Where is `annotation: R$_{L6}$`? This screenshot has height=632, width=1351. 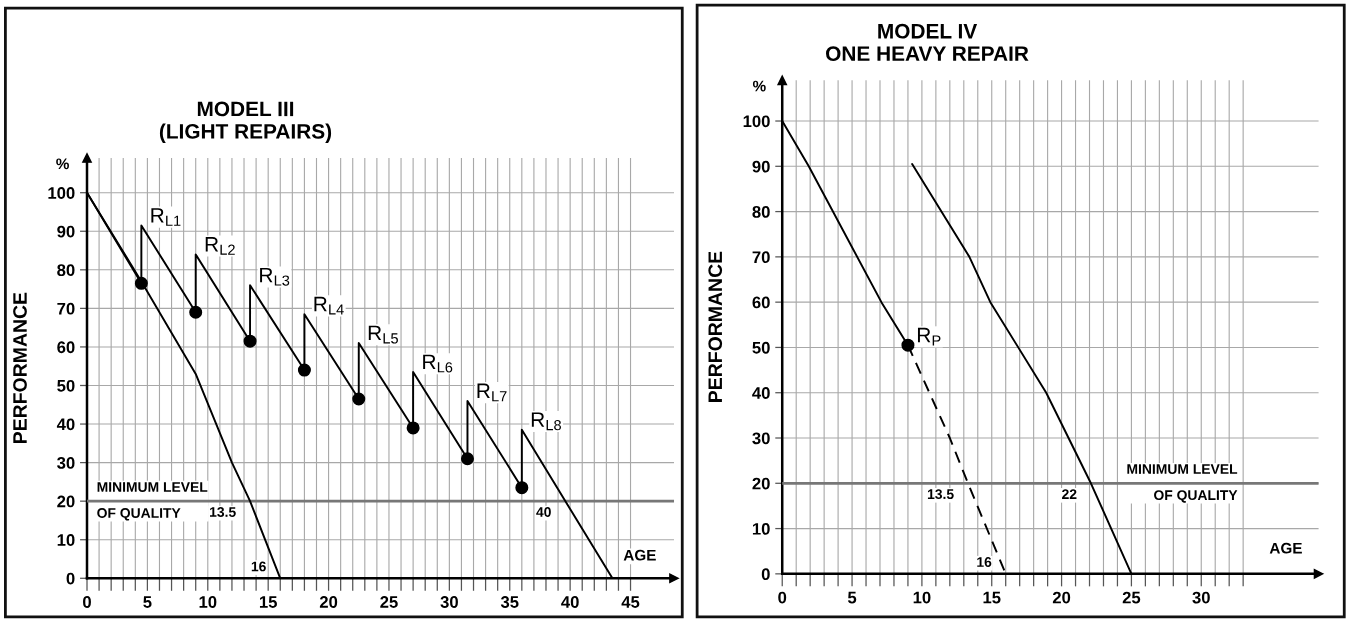
annotation: R$_{L6}$ is located at coordinates (438, 363).